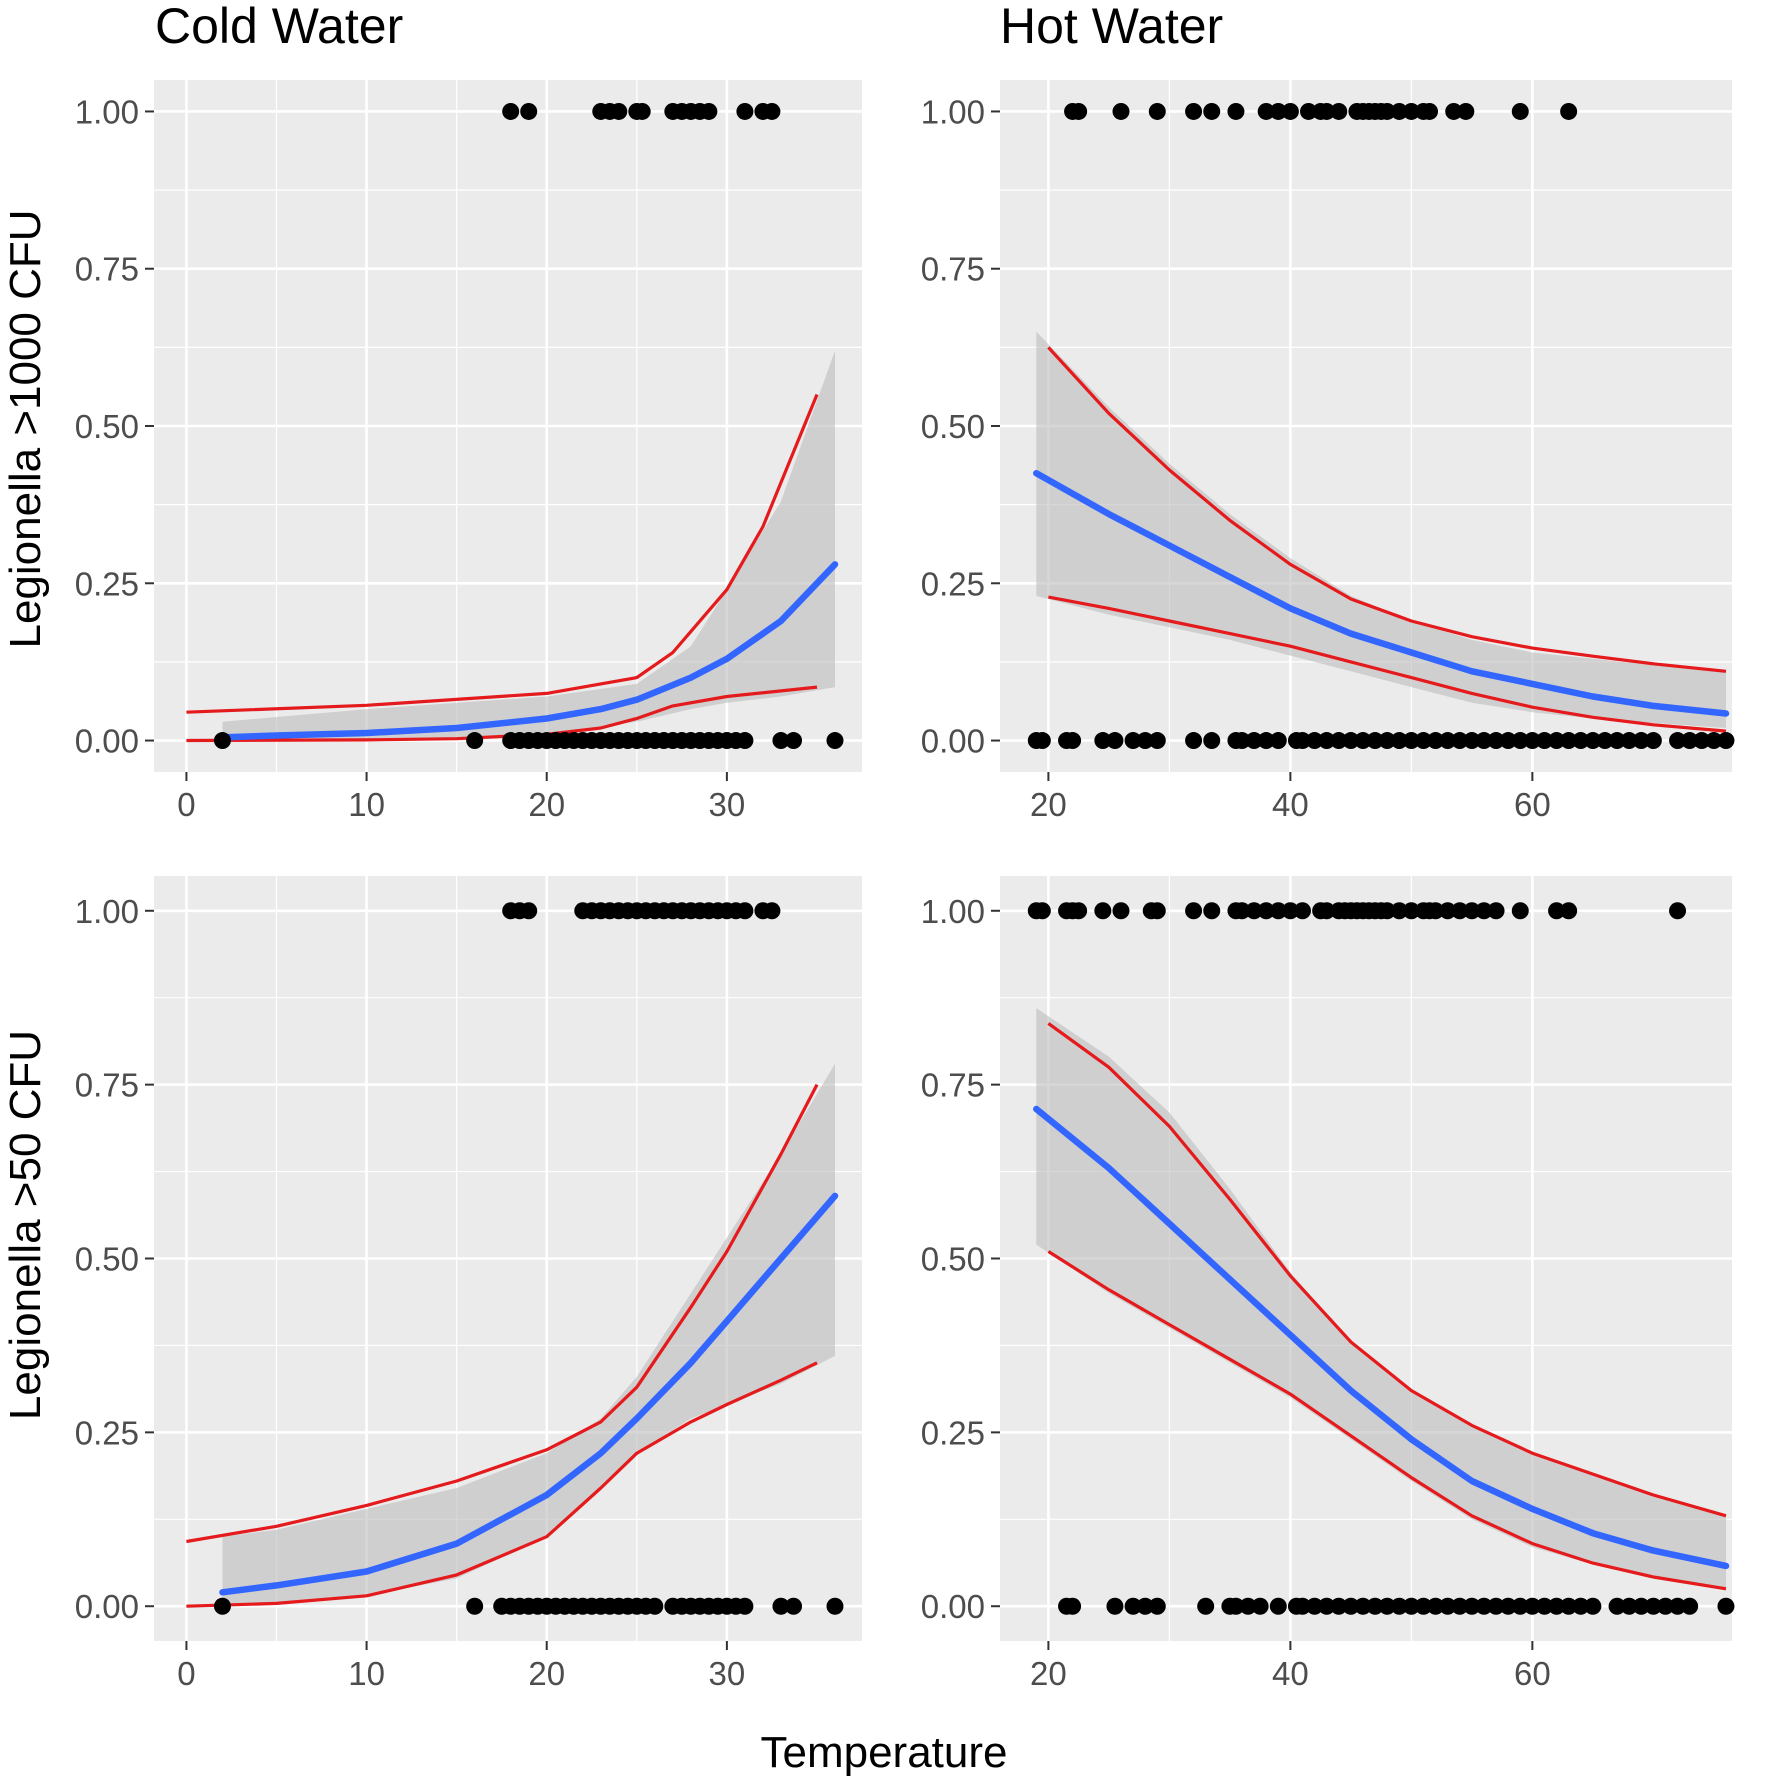 This screenshot has width=1768, height=1782. Describe the element at coordinates (529, 651) in the screenshot. I see `fit-line` at that location.